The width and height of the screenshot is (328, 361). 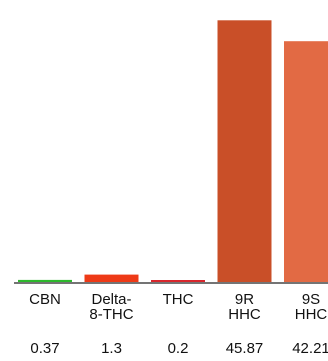 I want to click on category-label-1-line-1: 8-THC, so click(x=111, y=314).